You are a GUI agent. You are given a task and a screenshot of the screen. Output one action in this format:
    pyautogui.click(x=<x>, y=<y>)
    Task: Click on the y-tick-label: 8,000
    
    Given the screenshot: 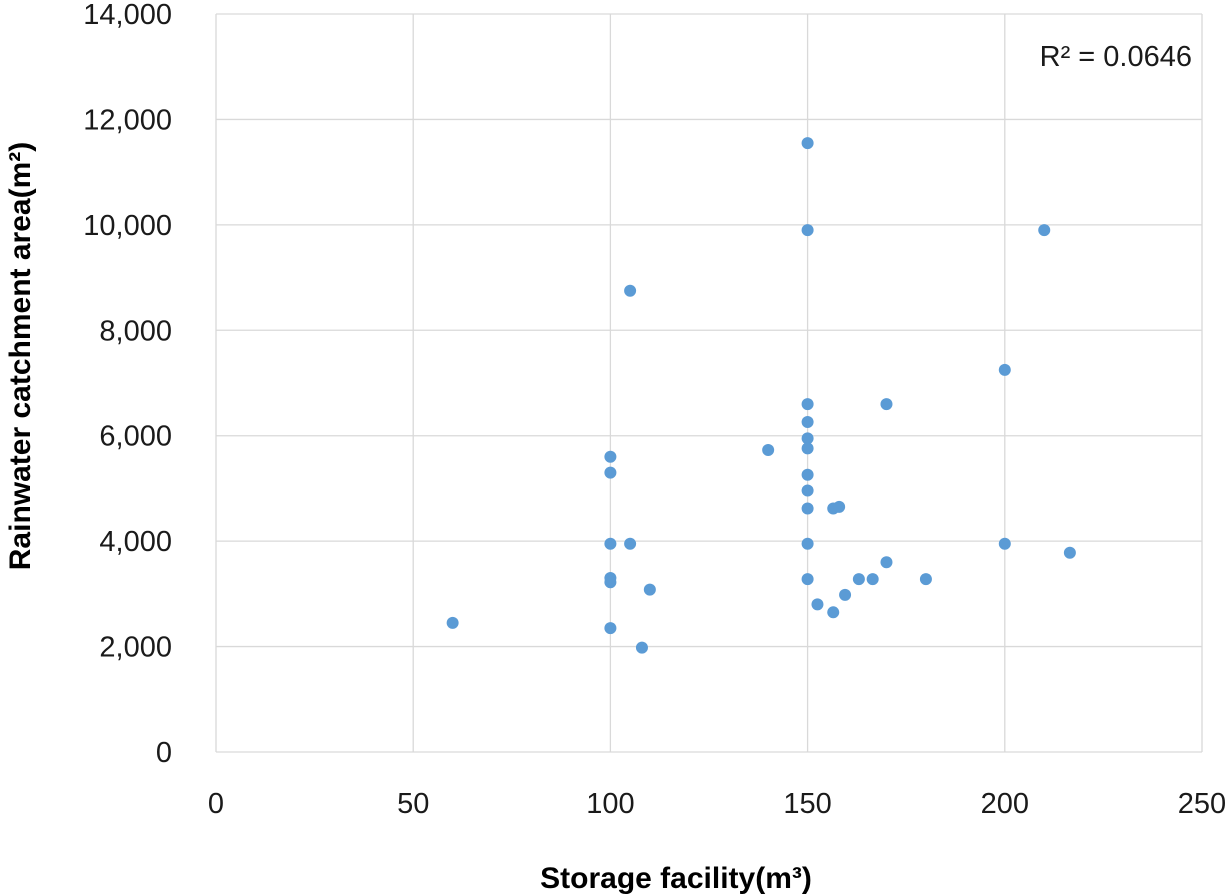 What is the action you would take?
    pyautogui.click(x=135, y=331)
    